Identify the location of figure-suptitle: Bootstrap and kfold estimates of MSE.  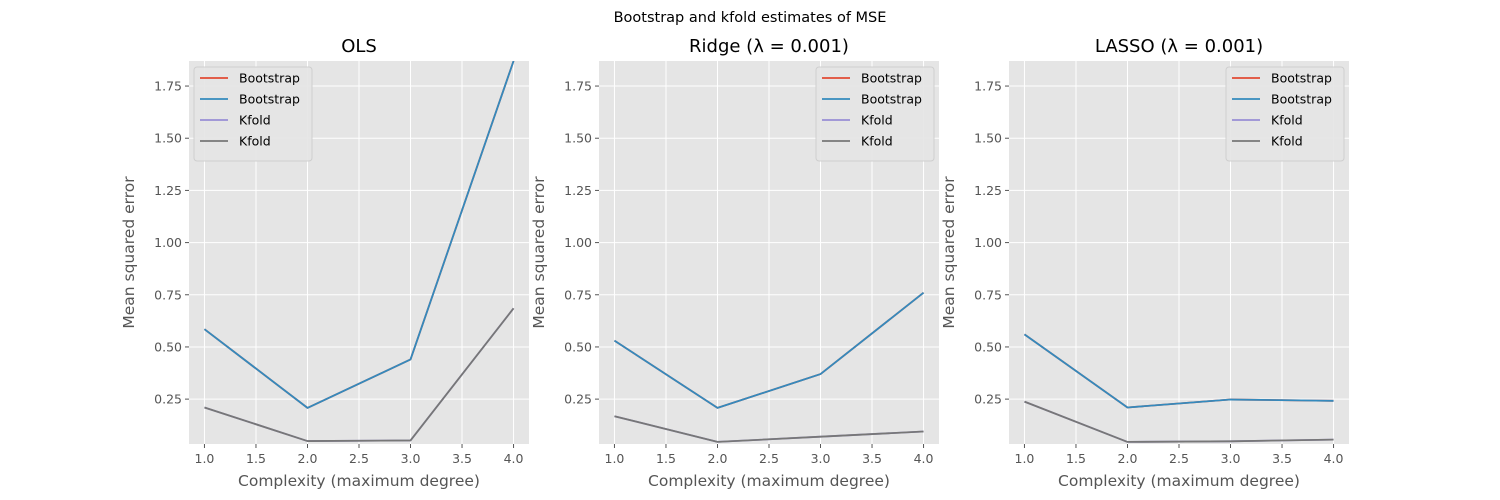
(750, 18).